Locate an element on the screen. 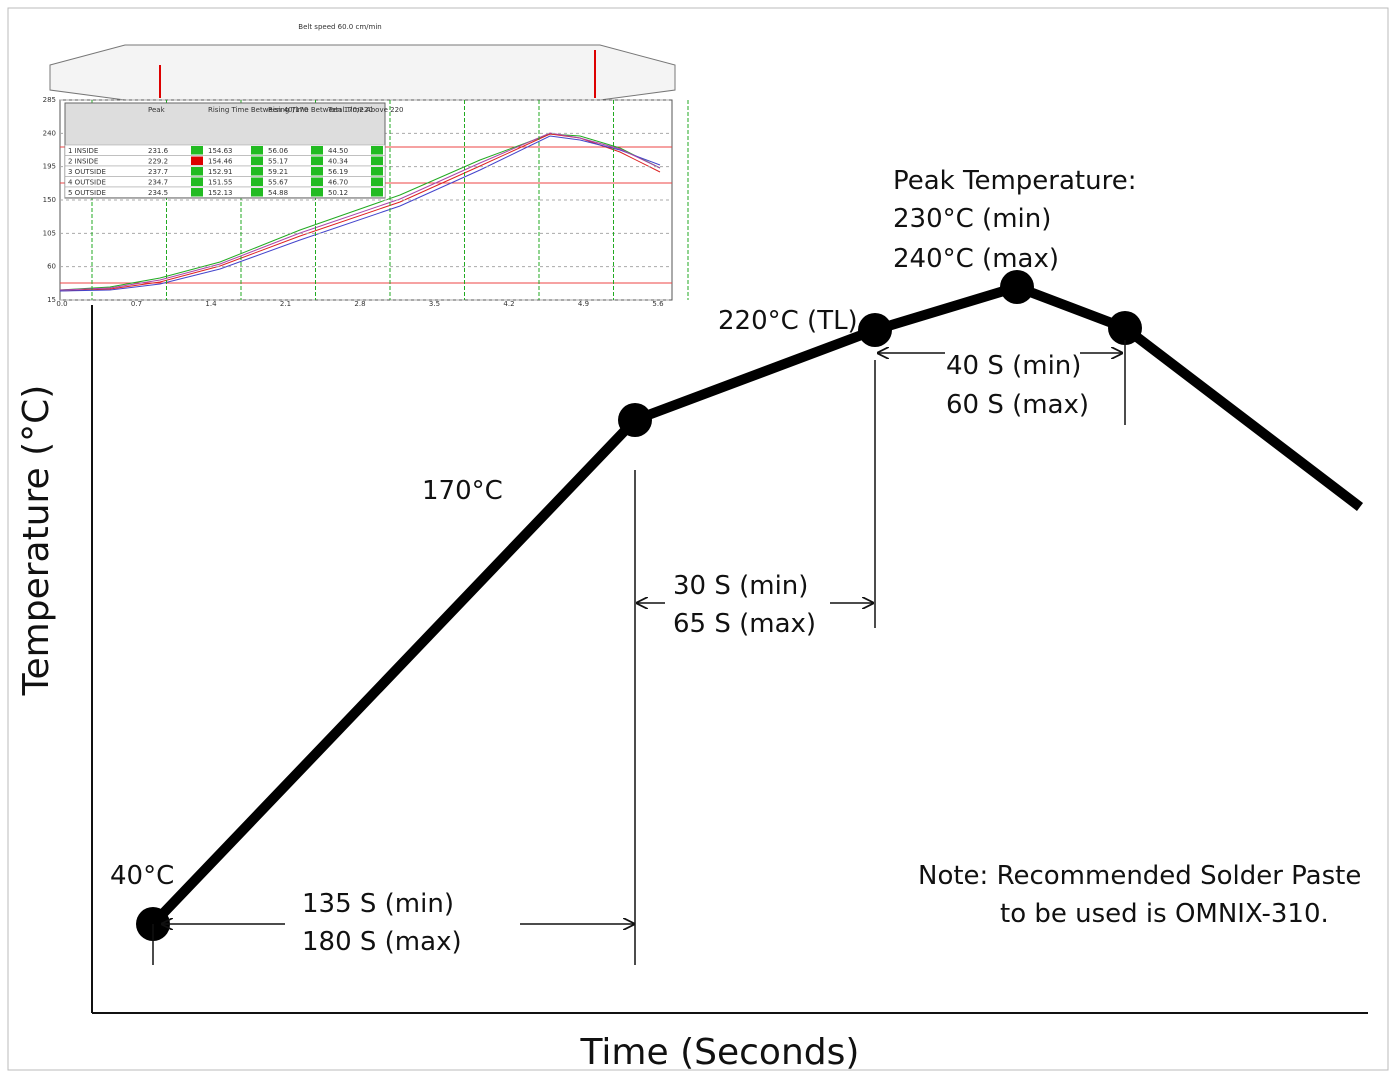 The width and height of the screenshot is (1391, 1073). table-cell: 237.7 is located at coordinates (158, 172).